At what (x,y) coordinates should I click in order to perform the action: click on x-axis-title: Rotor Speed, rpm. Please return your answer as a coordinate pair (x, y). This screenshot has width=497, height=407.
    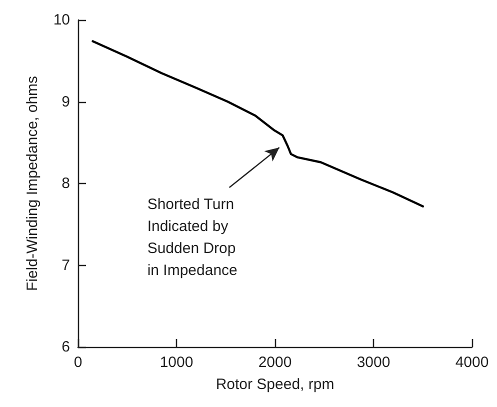
    Looking at the image, I should click on (275, 384).